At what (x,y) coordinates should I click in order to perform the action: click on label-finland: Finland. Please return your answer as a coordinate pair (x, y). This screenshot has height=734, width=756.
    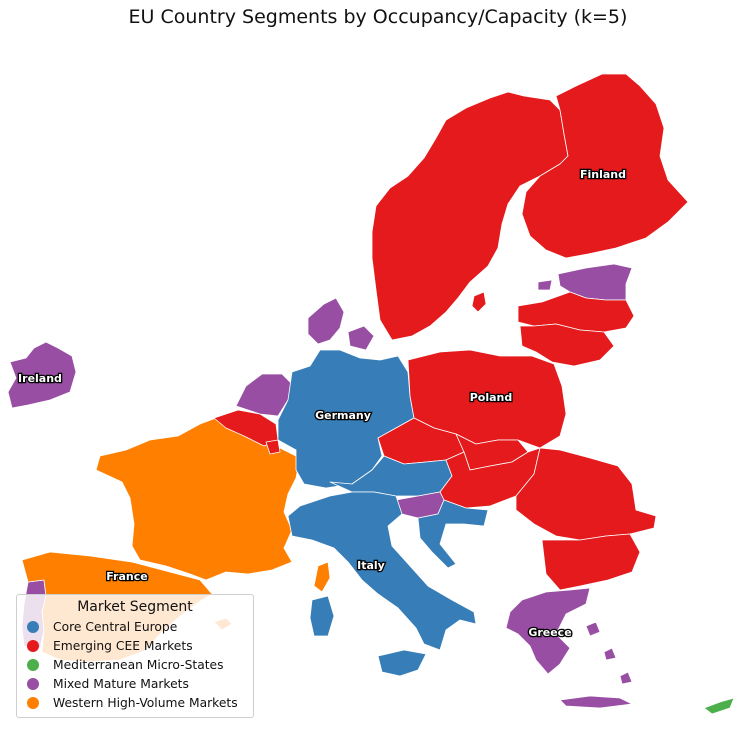
    Looking at the image, I should click on (603, 174).